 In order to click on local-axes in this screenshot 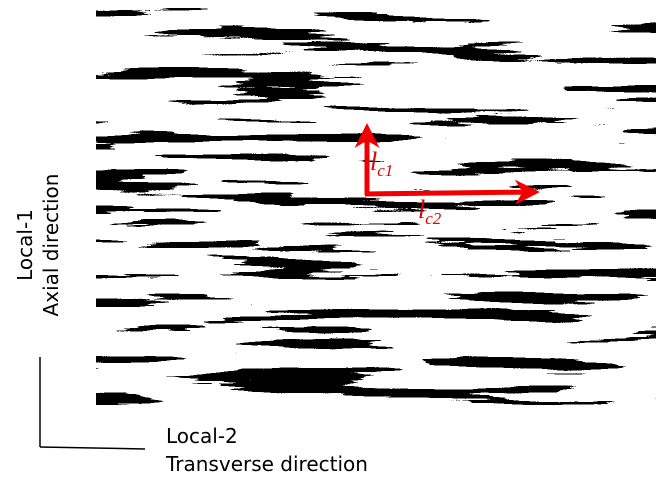, I will do `click(92, 403)`.